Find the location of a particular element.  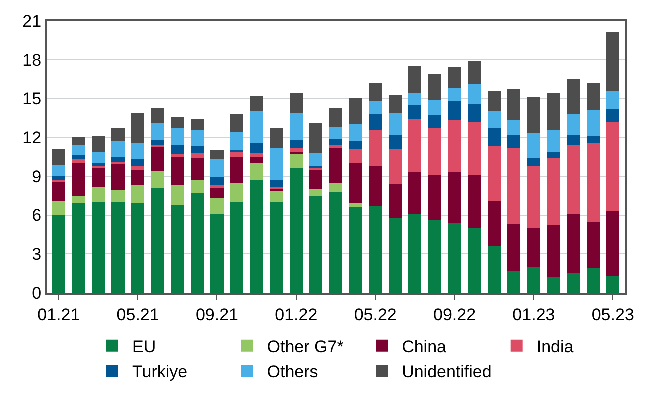

legend-label: EU is located at coordinates (144, 347).